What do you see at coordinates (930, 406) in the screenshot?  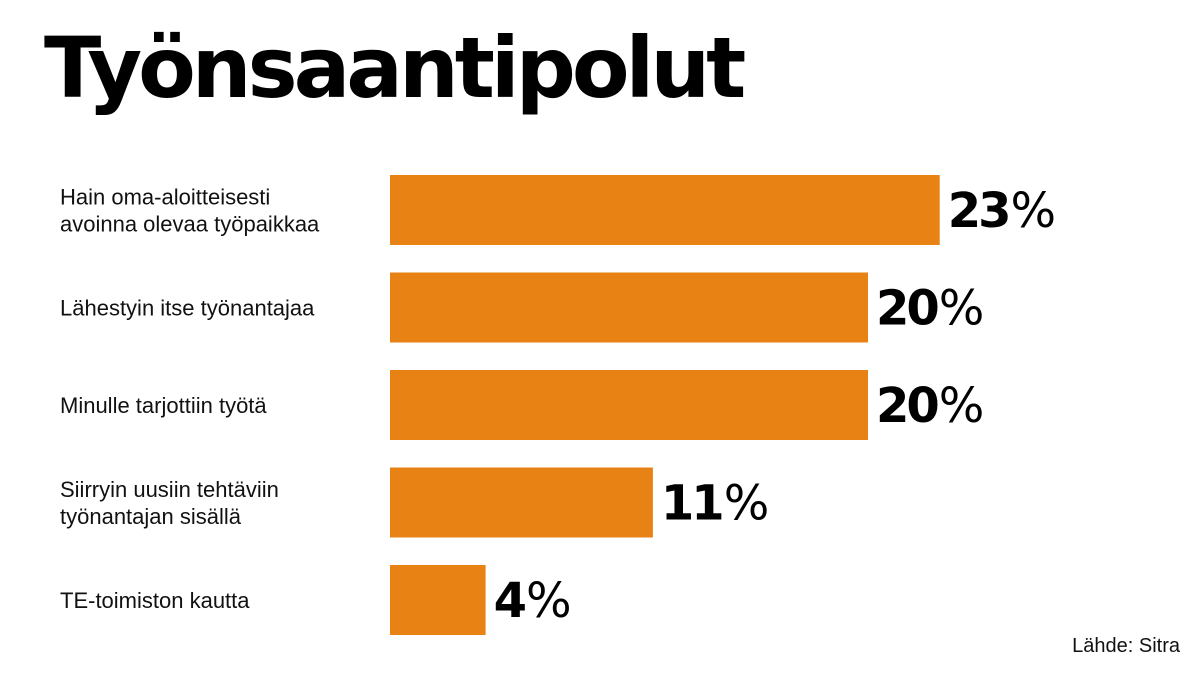 I see `value-label-2: 20%` at bounding box center [930, 406].